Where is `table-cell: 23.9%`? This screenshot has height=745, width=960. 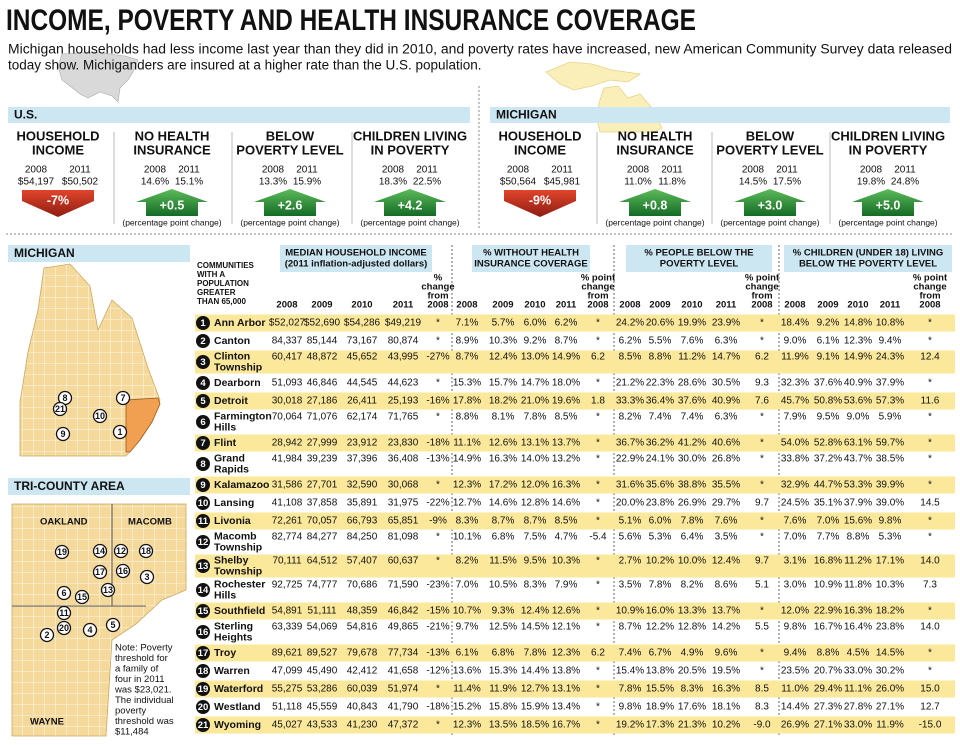 table-cell: 23.9% is located at coordinates (726, 323).